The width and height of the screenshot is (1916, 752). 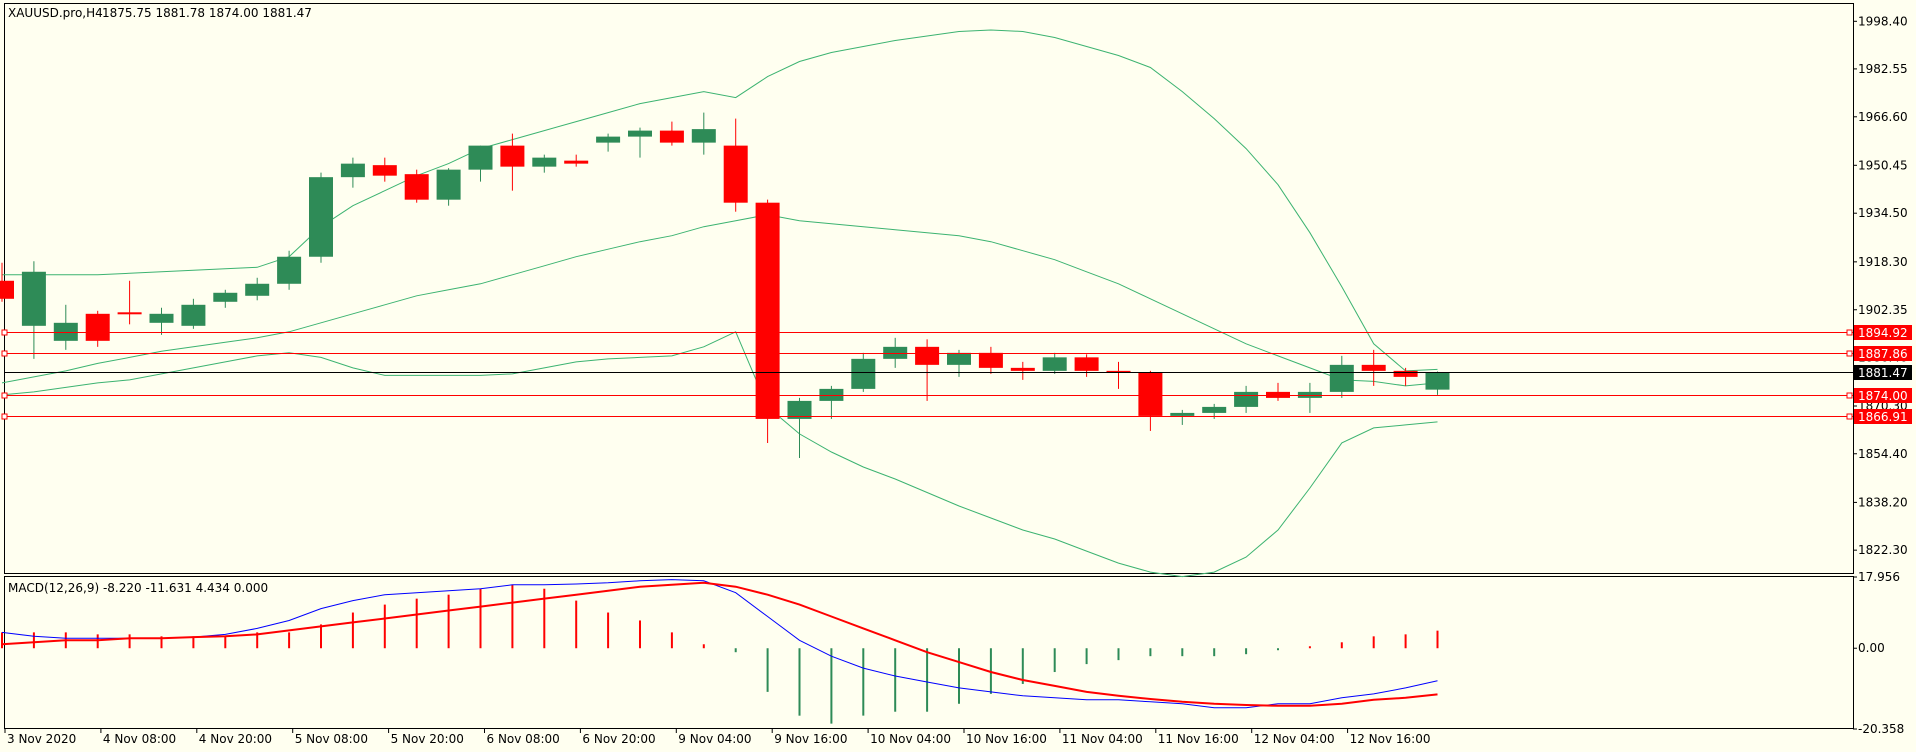 I want to click on macd-signal-line, so click(x=719, y=644).